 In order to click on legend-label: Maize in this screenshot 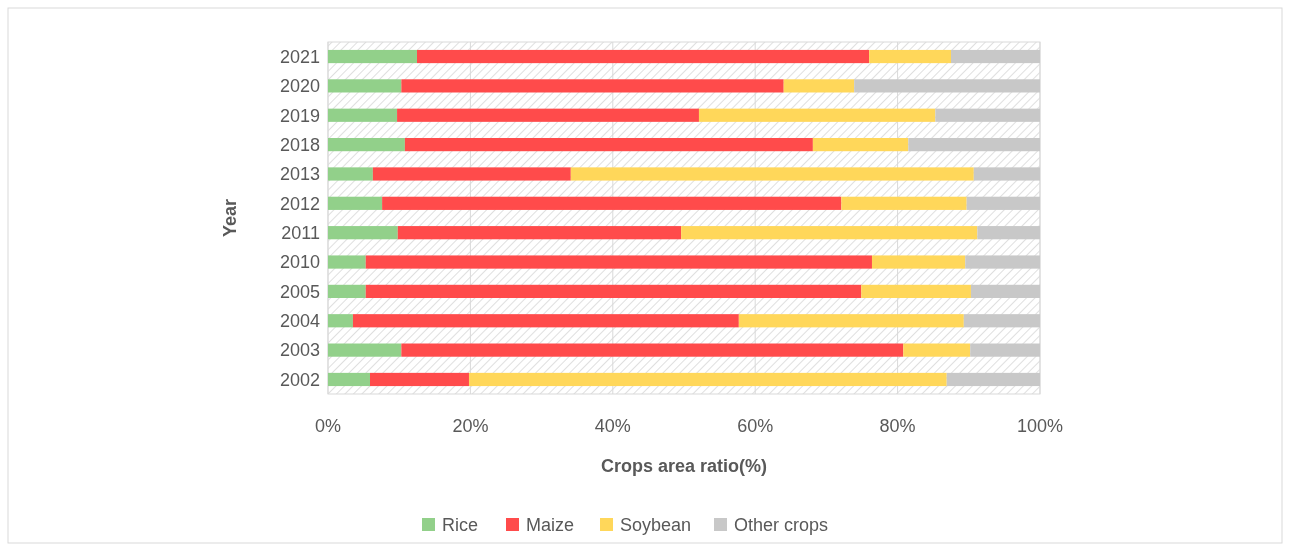, I will do `click(550, 525)`.